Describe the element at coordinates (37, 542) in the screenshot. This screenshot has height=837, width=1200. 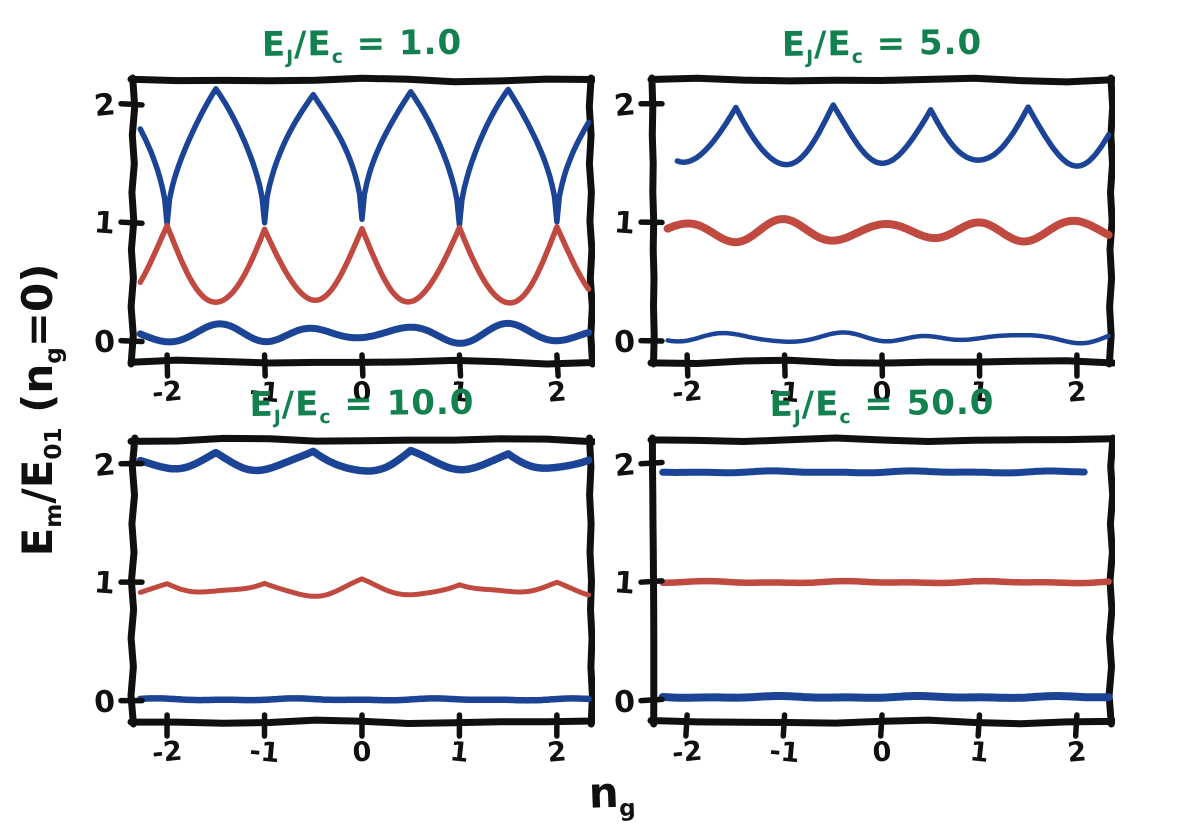
I see `y-axis-label-text: E` at that location.